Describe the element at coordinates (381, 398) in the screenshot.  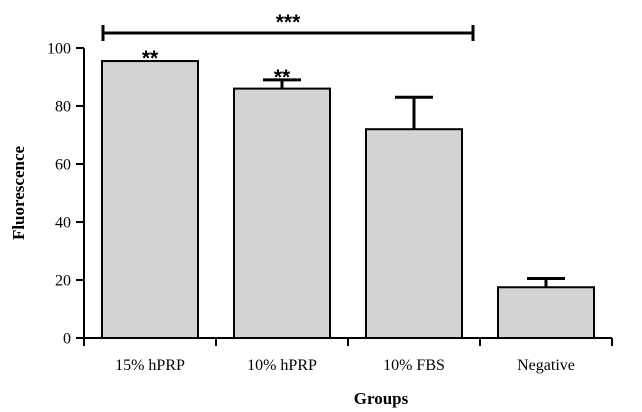
I see `x-axis-title: Groups` at that location.